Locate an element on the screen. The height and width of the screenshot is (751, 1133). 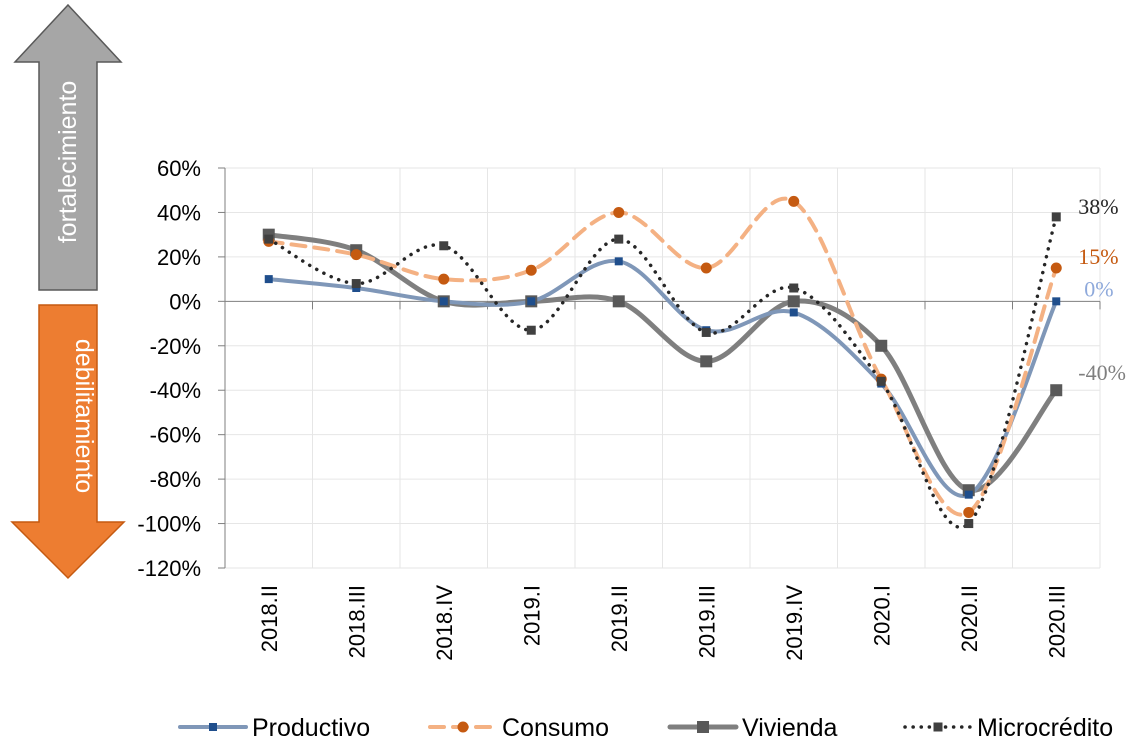
end-value-label: -40% is located at coordinates (1102, 372).